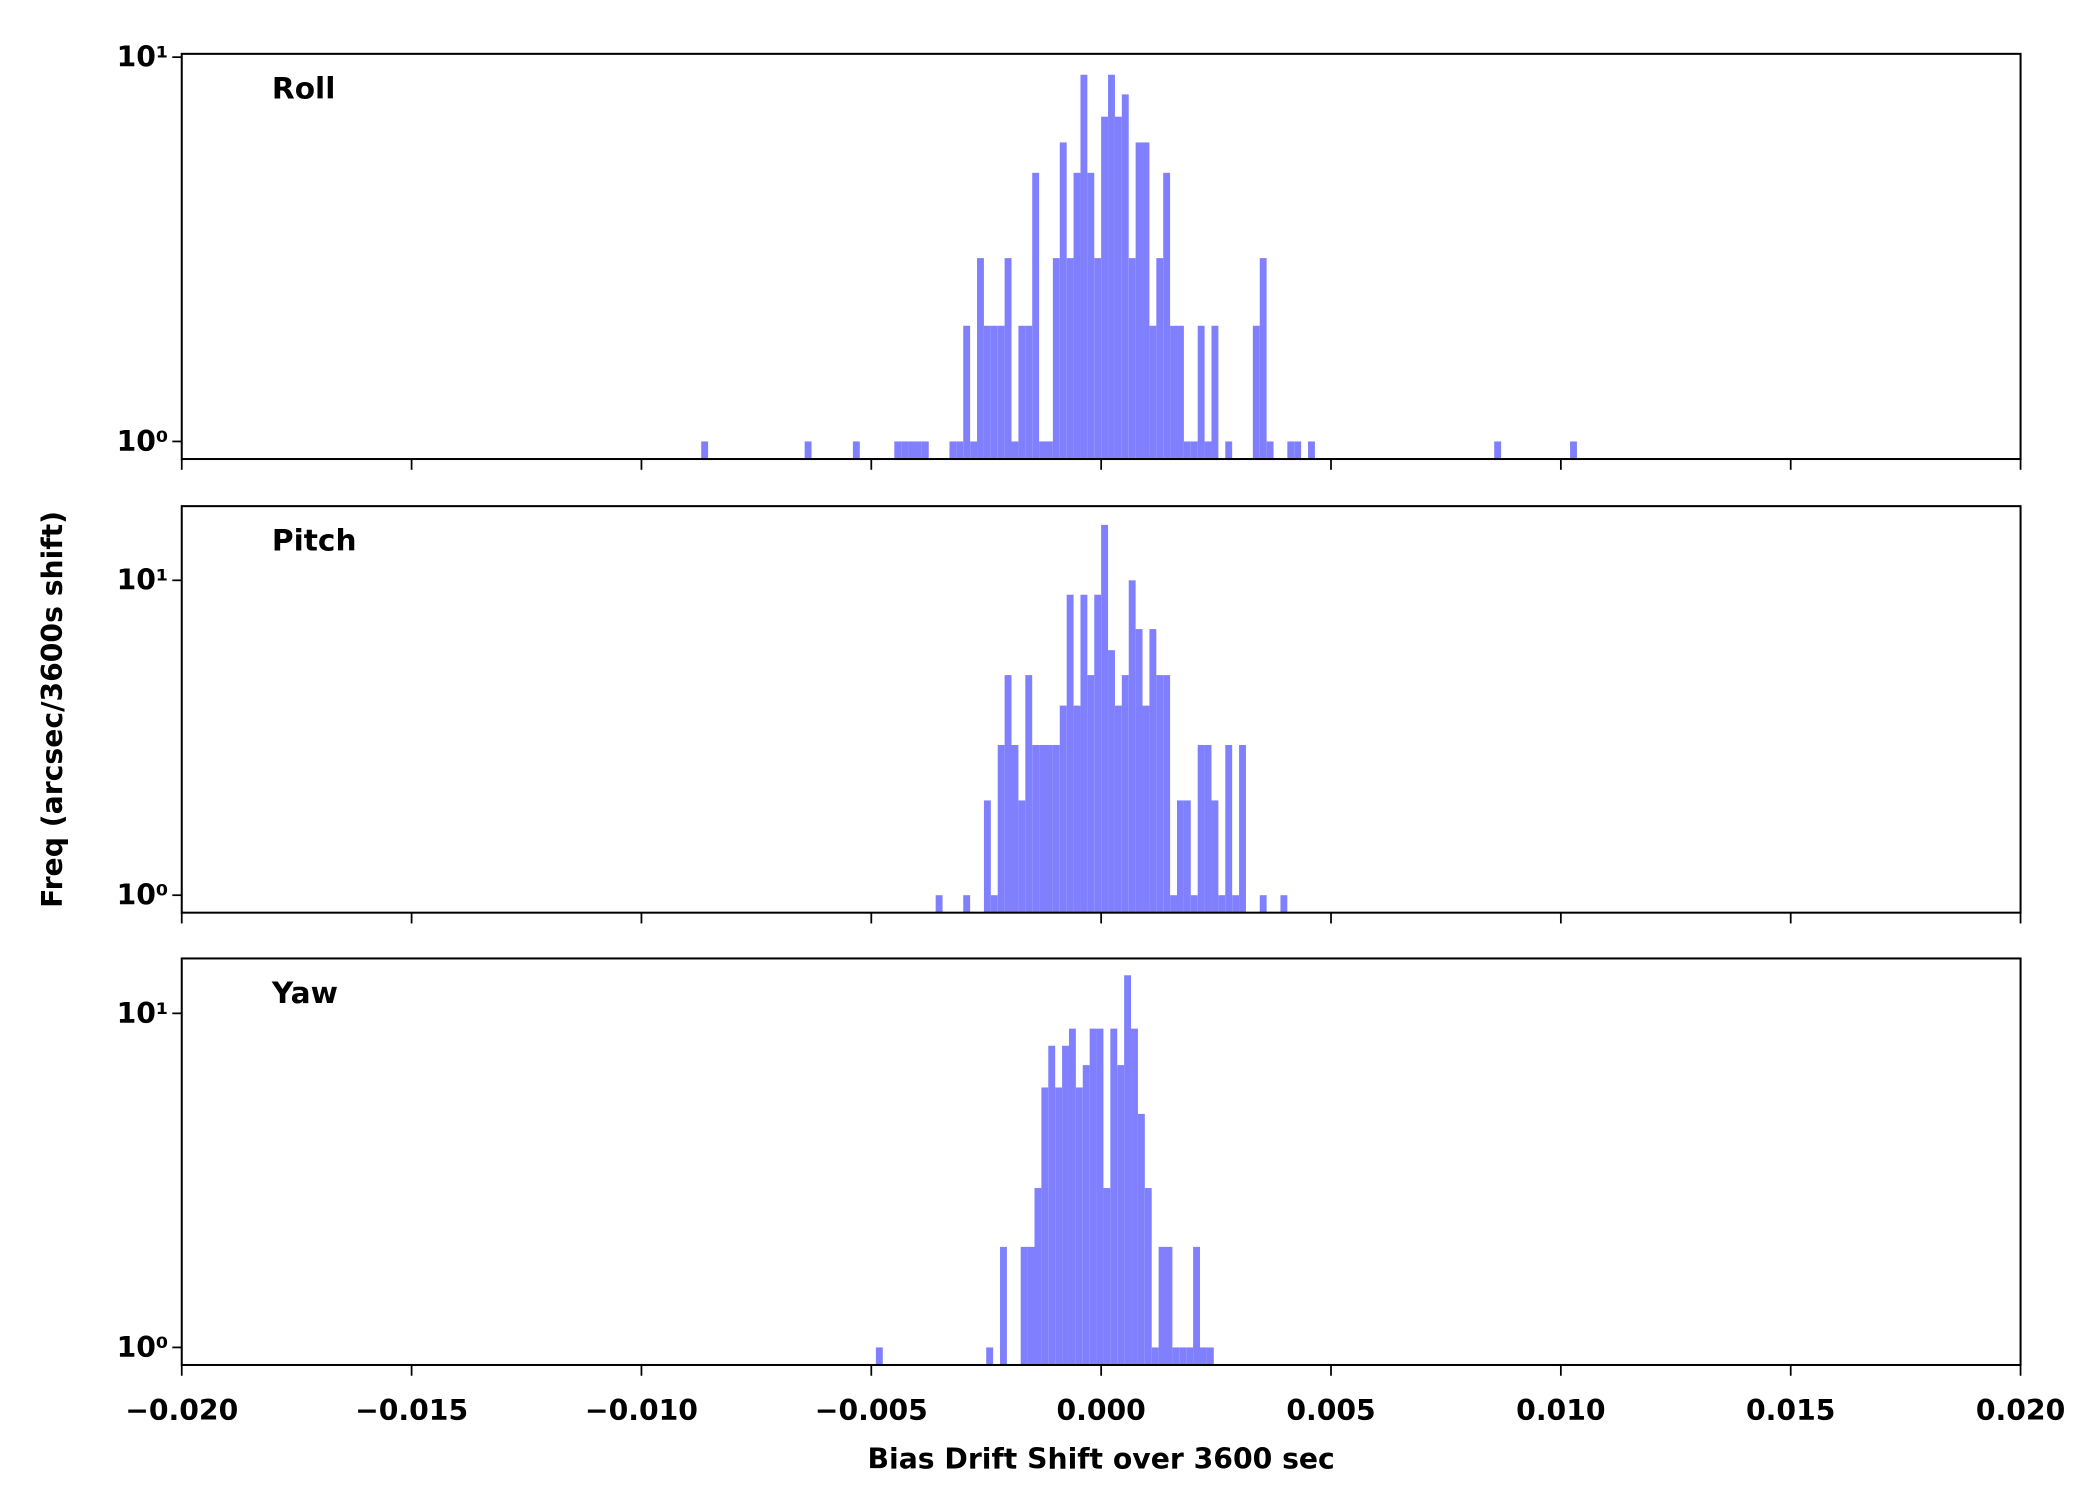 The width and height of the screenshot is (2100, 1500). What do you see at coordinates (1100, 1459) in the screenshot?
I see `x-axis-label: Bias Drift Shift over 3600 sec` at bounding box center [1100, 1459].